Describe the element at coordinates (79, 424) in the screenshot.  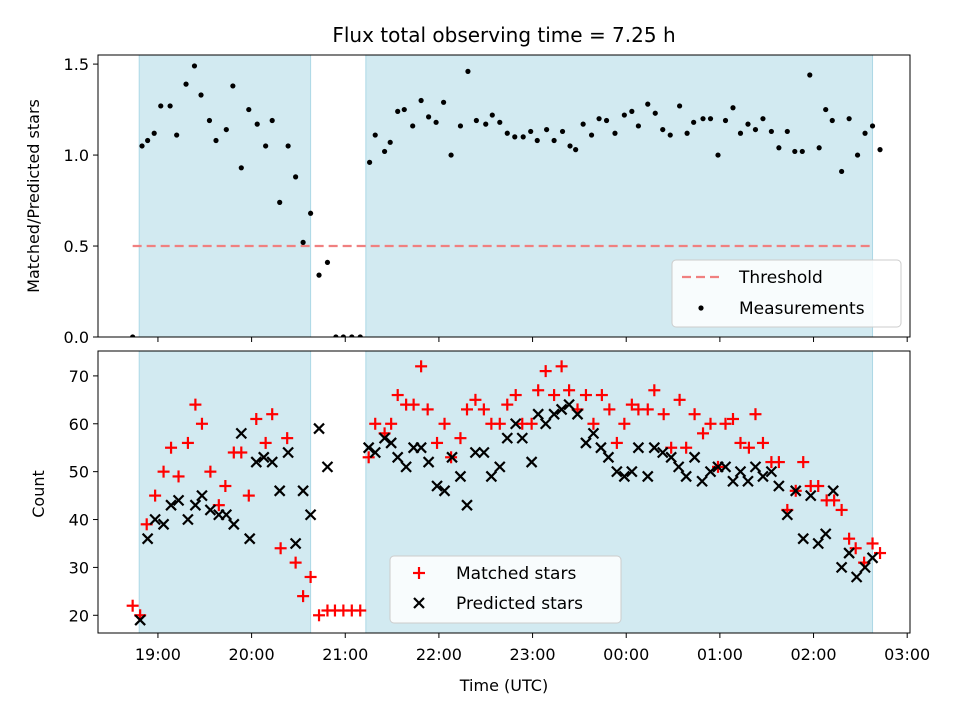
I see `y-tick-label: 60` at that location.